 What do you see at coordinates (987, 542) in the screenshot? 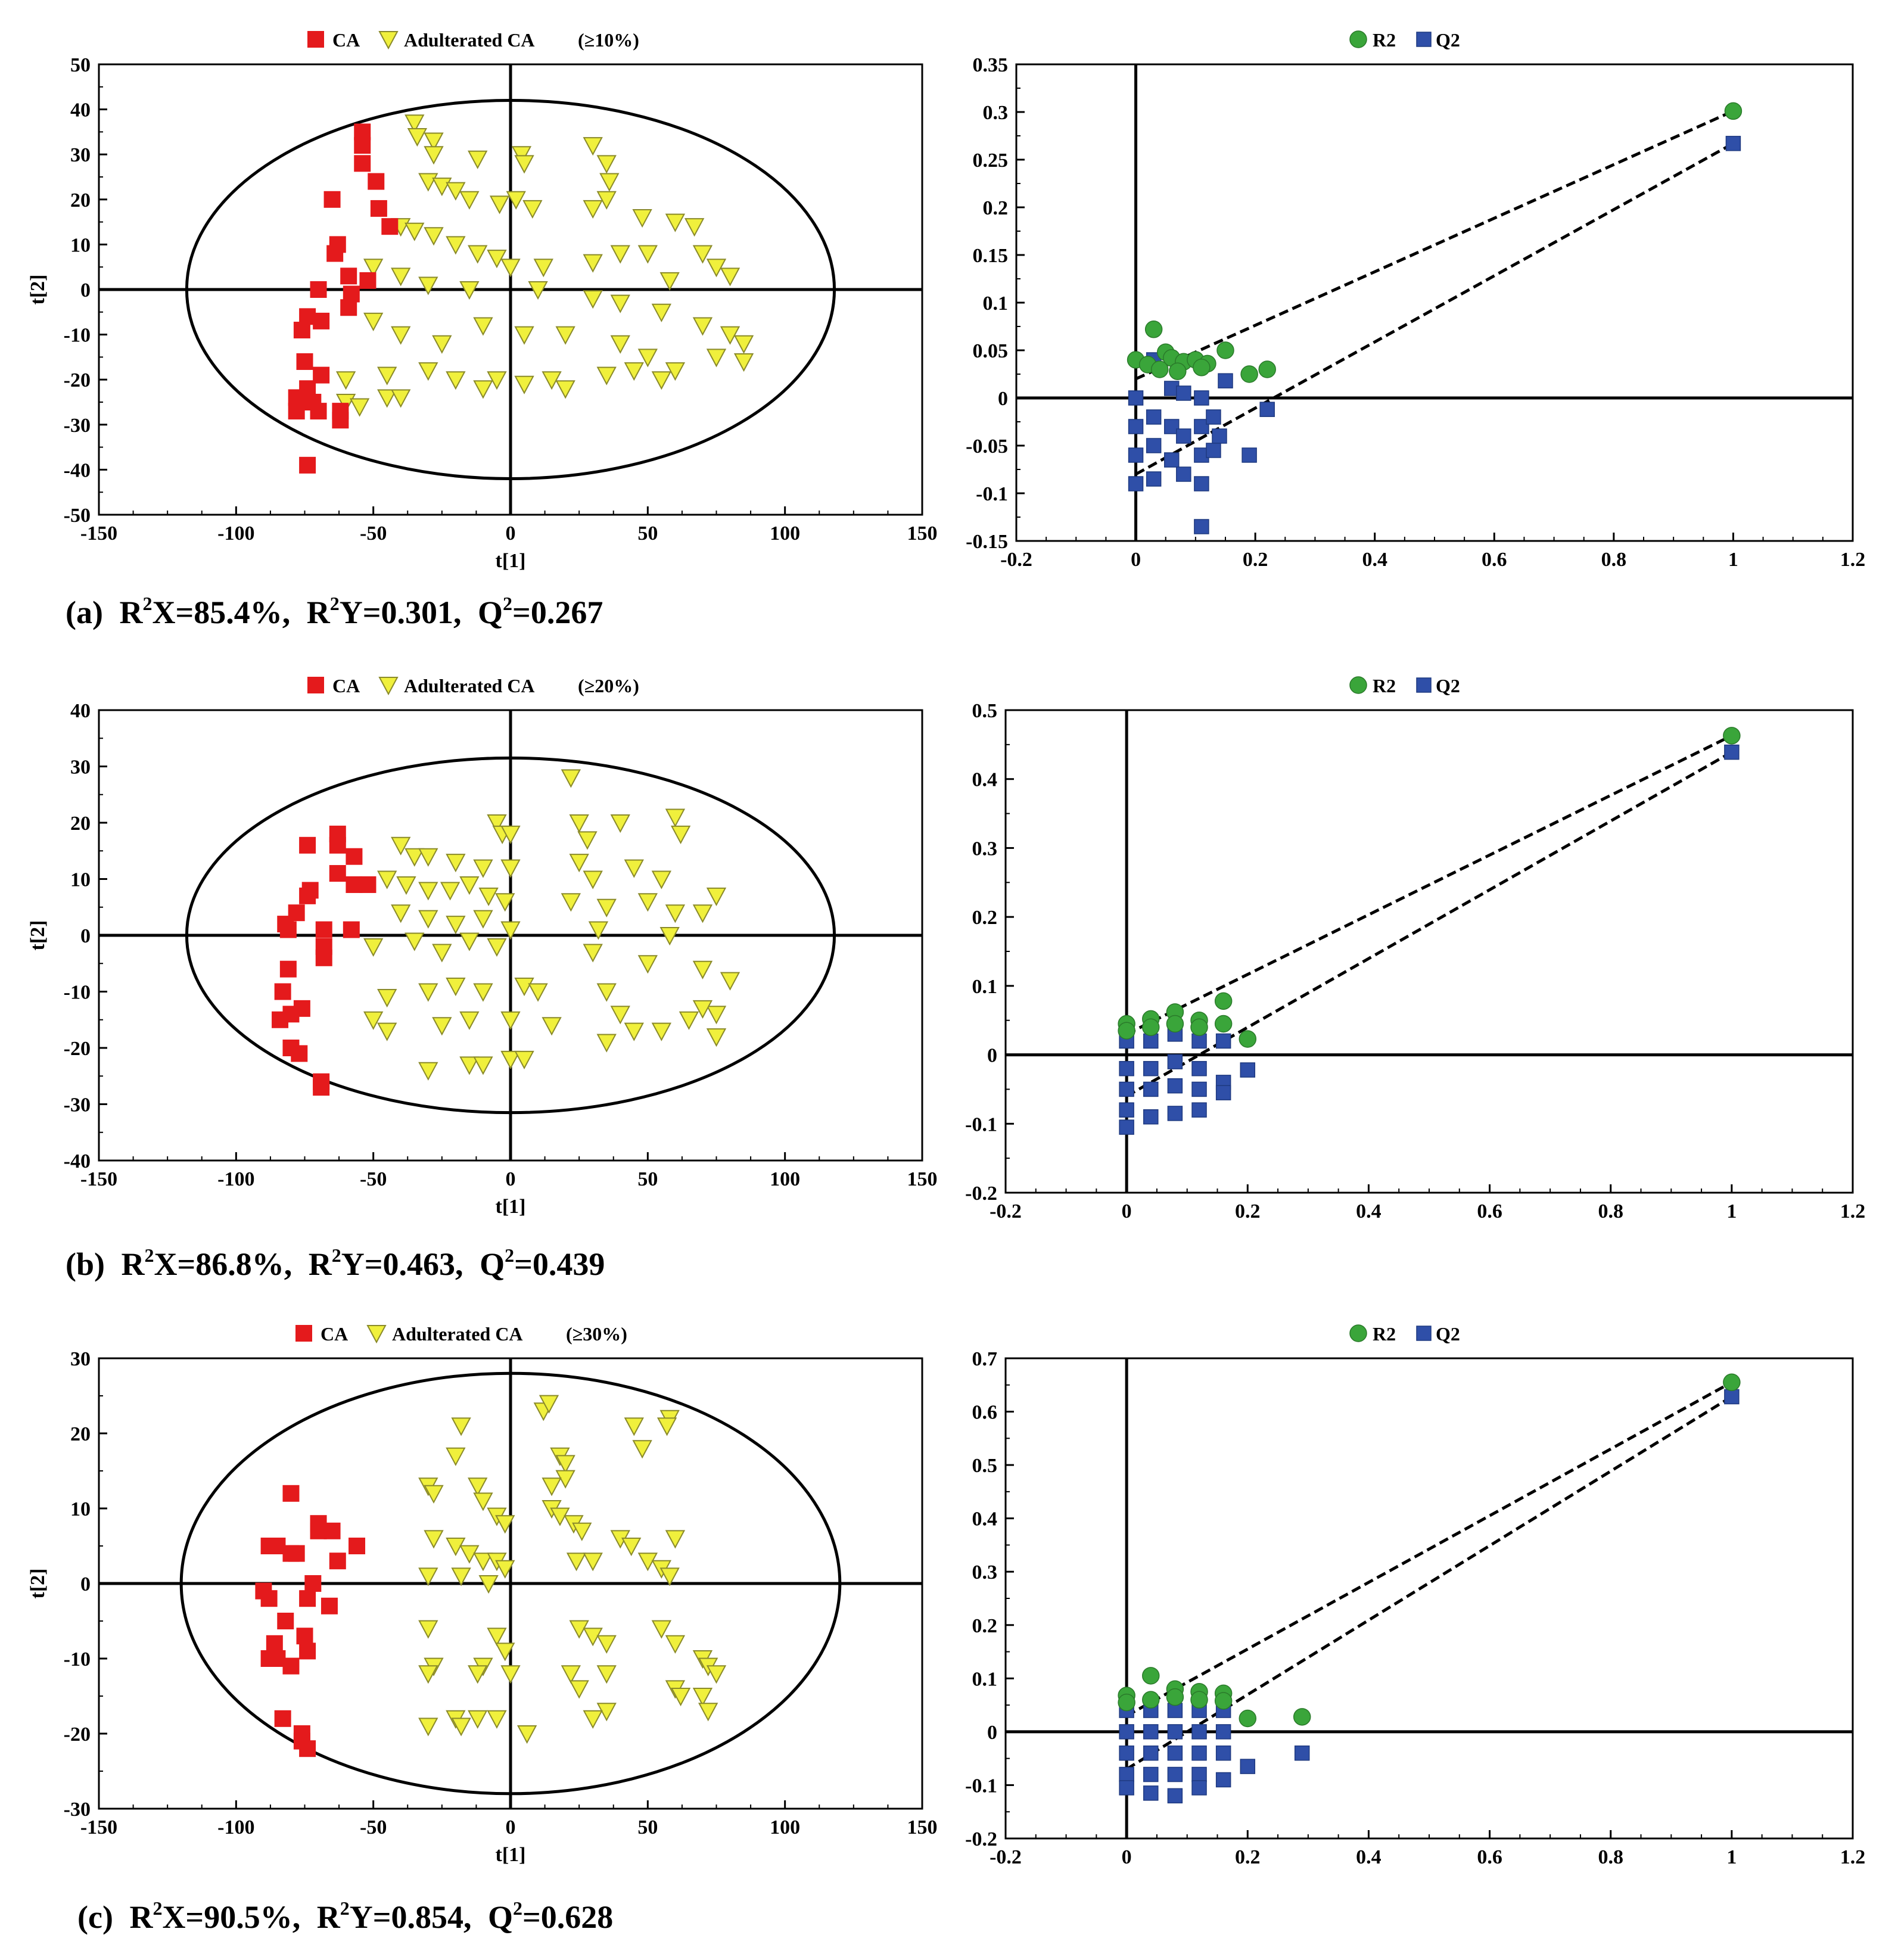
I see `y-tick-label: -0.15` at bounding box center [987, 542].